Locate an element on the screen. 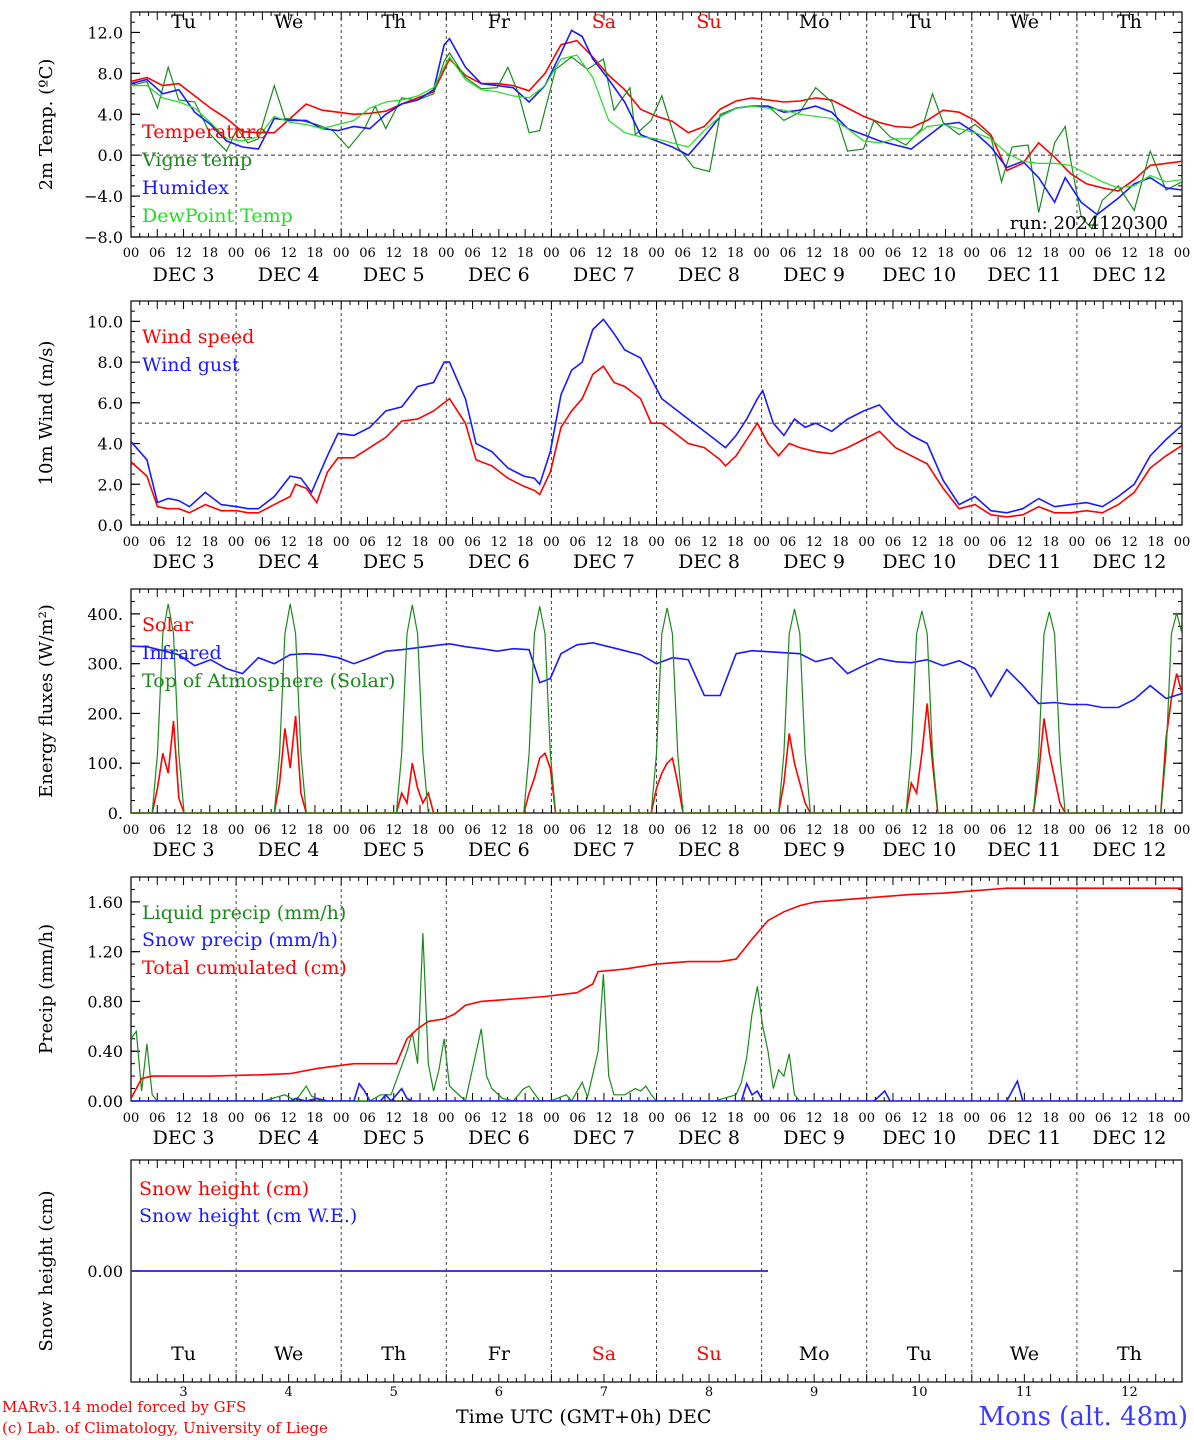 The height and width of the screenshot is (1440, 1194). series-line-dewpoint-temp is located at coordinates (656, 121).